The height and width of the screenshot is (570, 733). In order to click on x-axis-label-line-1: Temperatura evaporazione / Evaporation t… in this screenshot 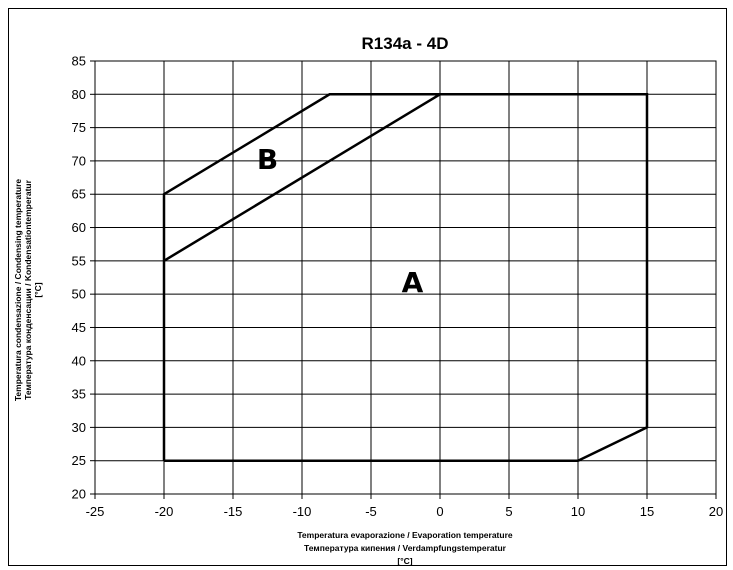, I will do `click(405, 535)`.